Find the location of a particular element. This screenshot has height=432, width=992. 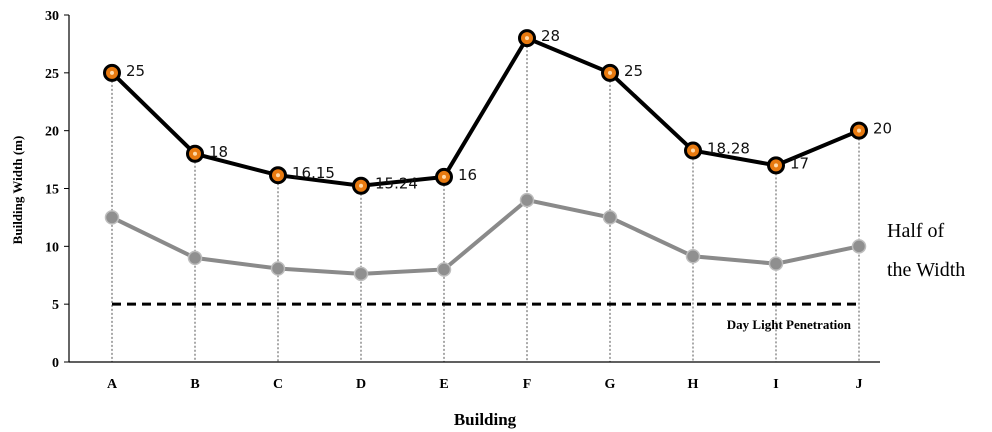

data-label: 18 is located at coordinates (218, 152).